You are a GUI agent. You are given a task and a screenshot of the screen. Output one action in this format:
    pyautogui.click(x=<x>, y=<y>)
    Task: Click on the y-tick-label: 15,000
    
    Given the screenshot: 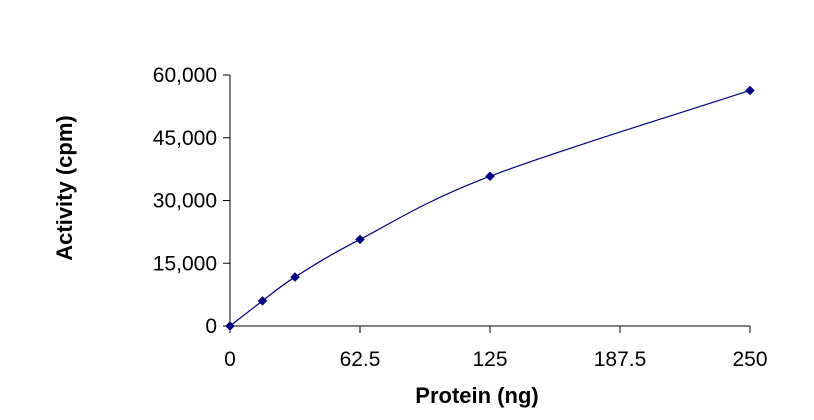 What is the action you would take?
    pyautogui.click(x=185, y=263)
    